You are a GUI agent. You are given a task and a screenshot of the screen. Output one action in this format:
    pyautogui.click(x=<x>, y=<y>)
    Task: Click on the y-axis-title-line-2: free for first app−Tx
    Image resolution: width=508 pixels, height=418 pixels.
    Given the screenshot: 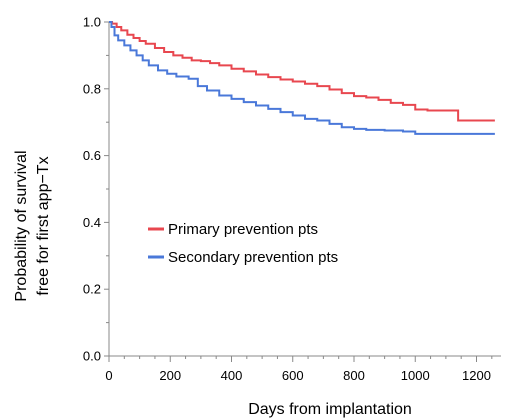 What is the action you would take?
    pyautogui.click(x=43, y=225)
    